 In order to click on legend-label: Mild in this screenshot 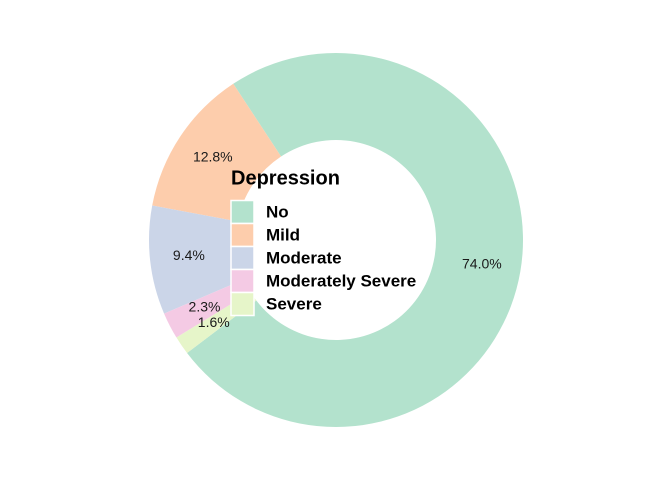, I will do `click(283, 234)`.